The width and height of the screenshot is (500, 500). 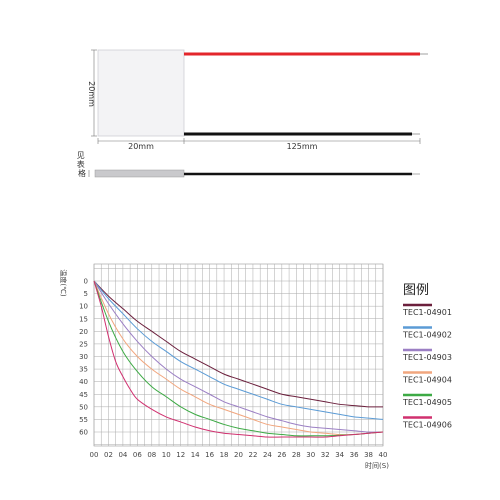 What do you see at coordinates (281, 455) in the screenshot?
I see `x-tick-label: 26` at bounding box center [281, 455].